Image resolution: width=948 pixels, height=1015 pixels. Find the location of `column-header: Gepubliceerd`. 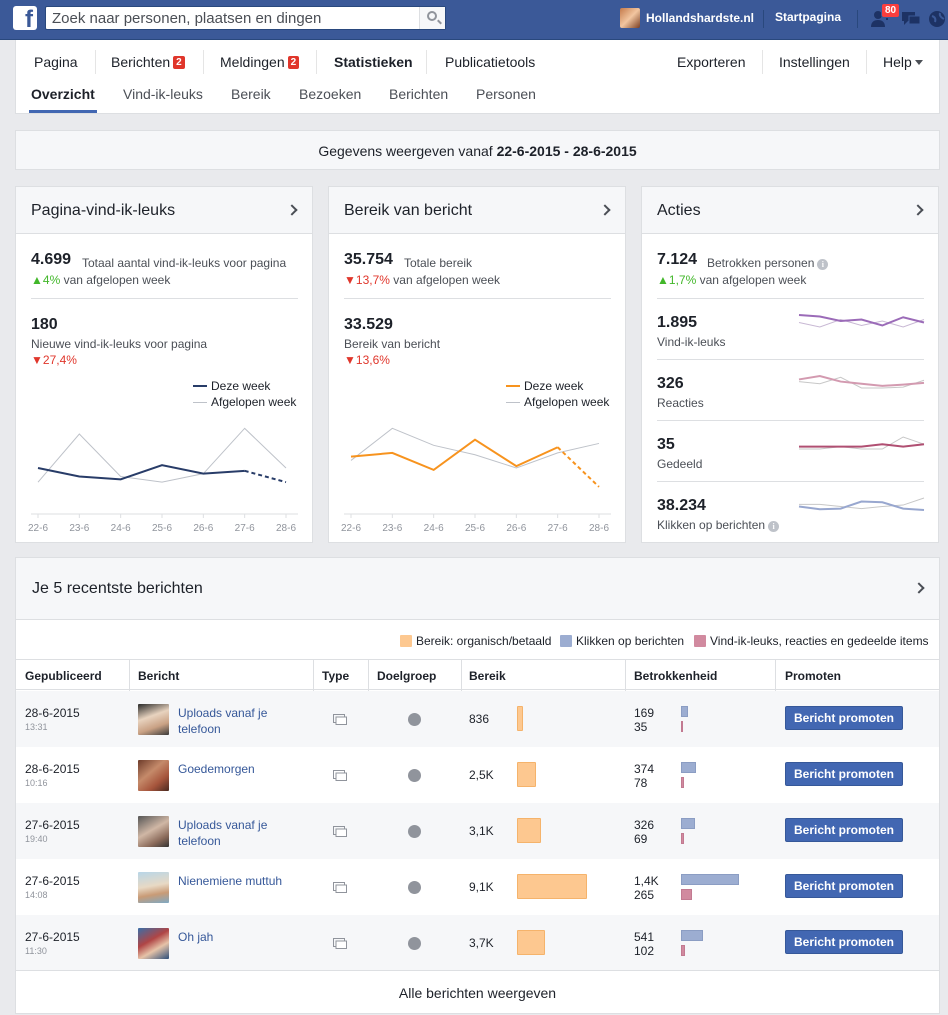

column-header: Gepubliceerd is located at coordinates (63, 676).